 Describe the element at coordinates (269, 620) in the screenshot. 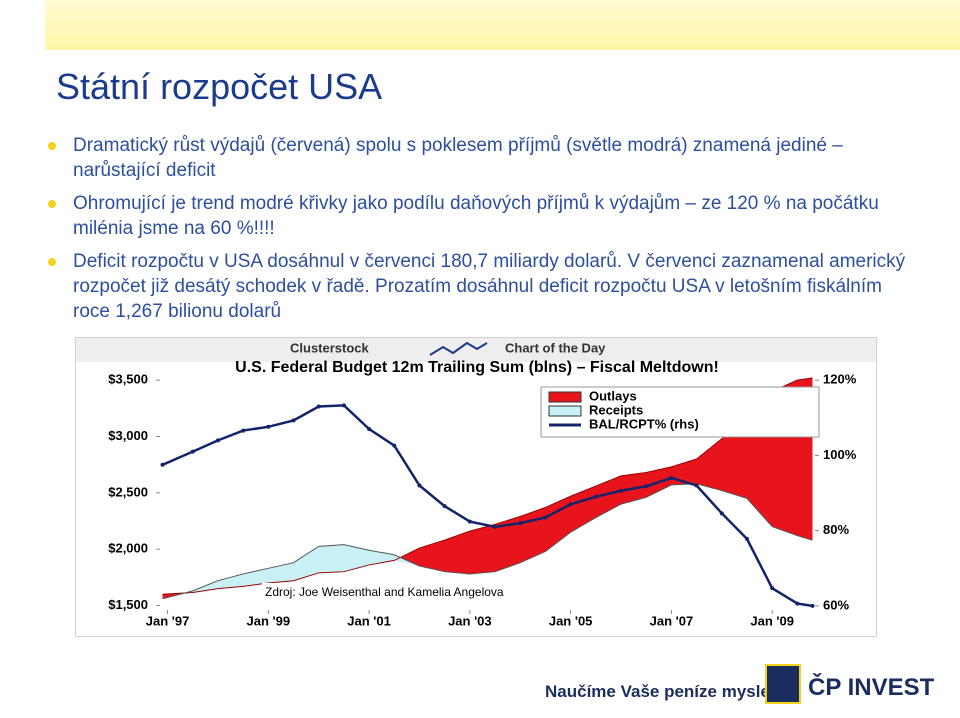

I see `x-tick-label: Jan '99` at that location.